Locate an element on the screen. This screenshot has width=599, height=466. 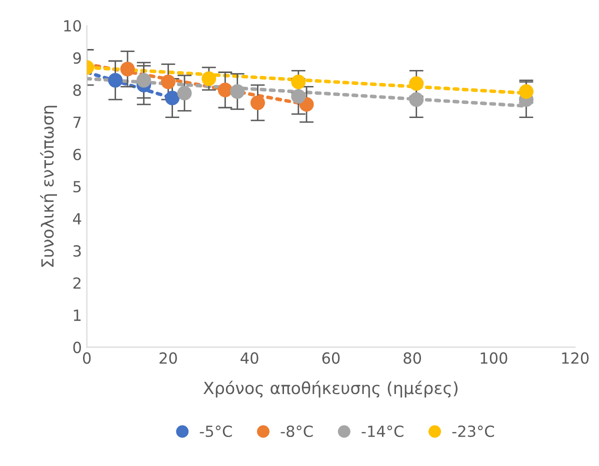
y-tick-label: 8 is located at coordinates (77, 90).